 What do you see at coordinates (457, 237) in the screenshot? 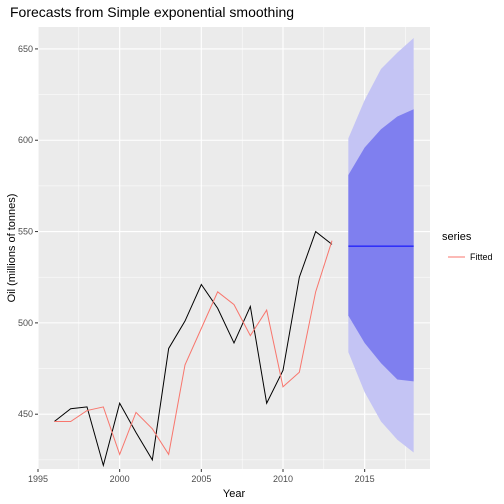
I see `legend-title: series` at bounding box center [457, 237].